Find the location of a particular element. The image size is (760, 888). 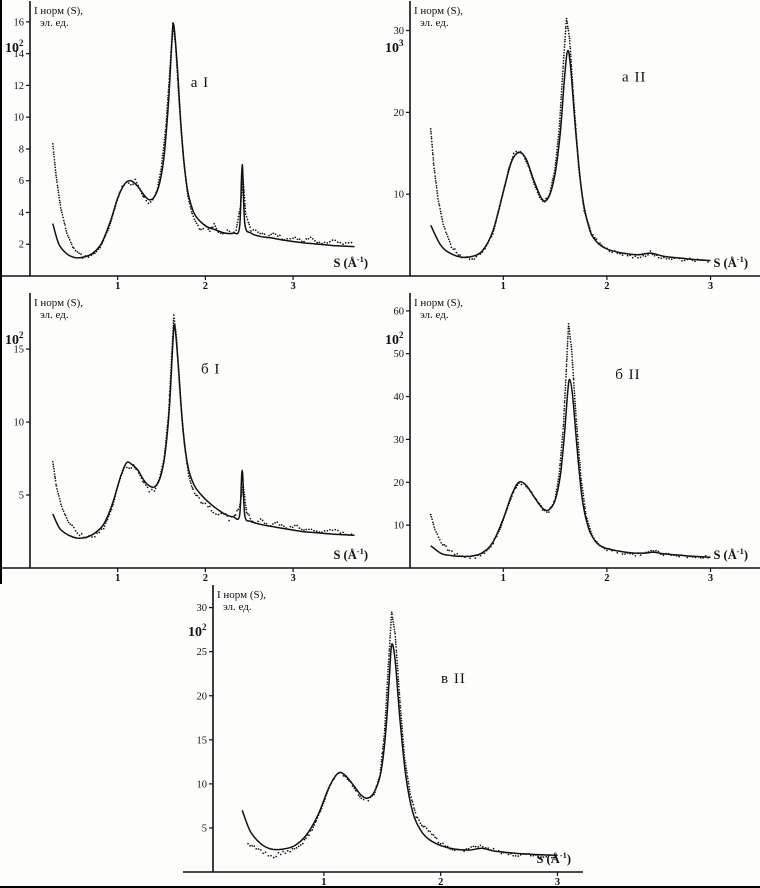

y-tick-label: 12 is located at coordinates (19, 86).